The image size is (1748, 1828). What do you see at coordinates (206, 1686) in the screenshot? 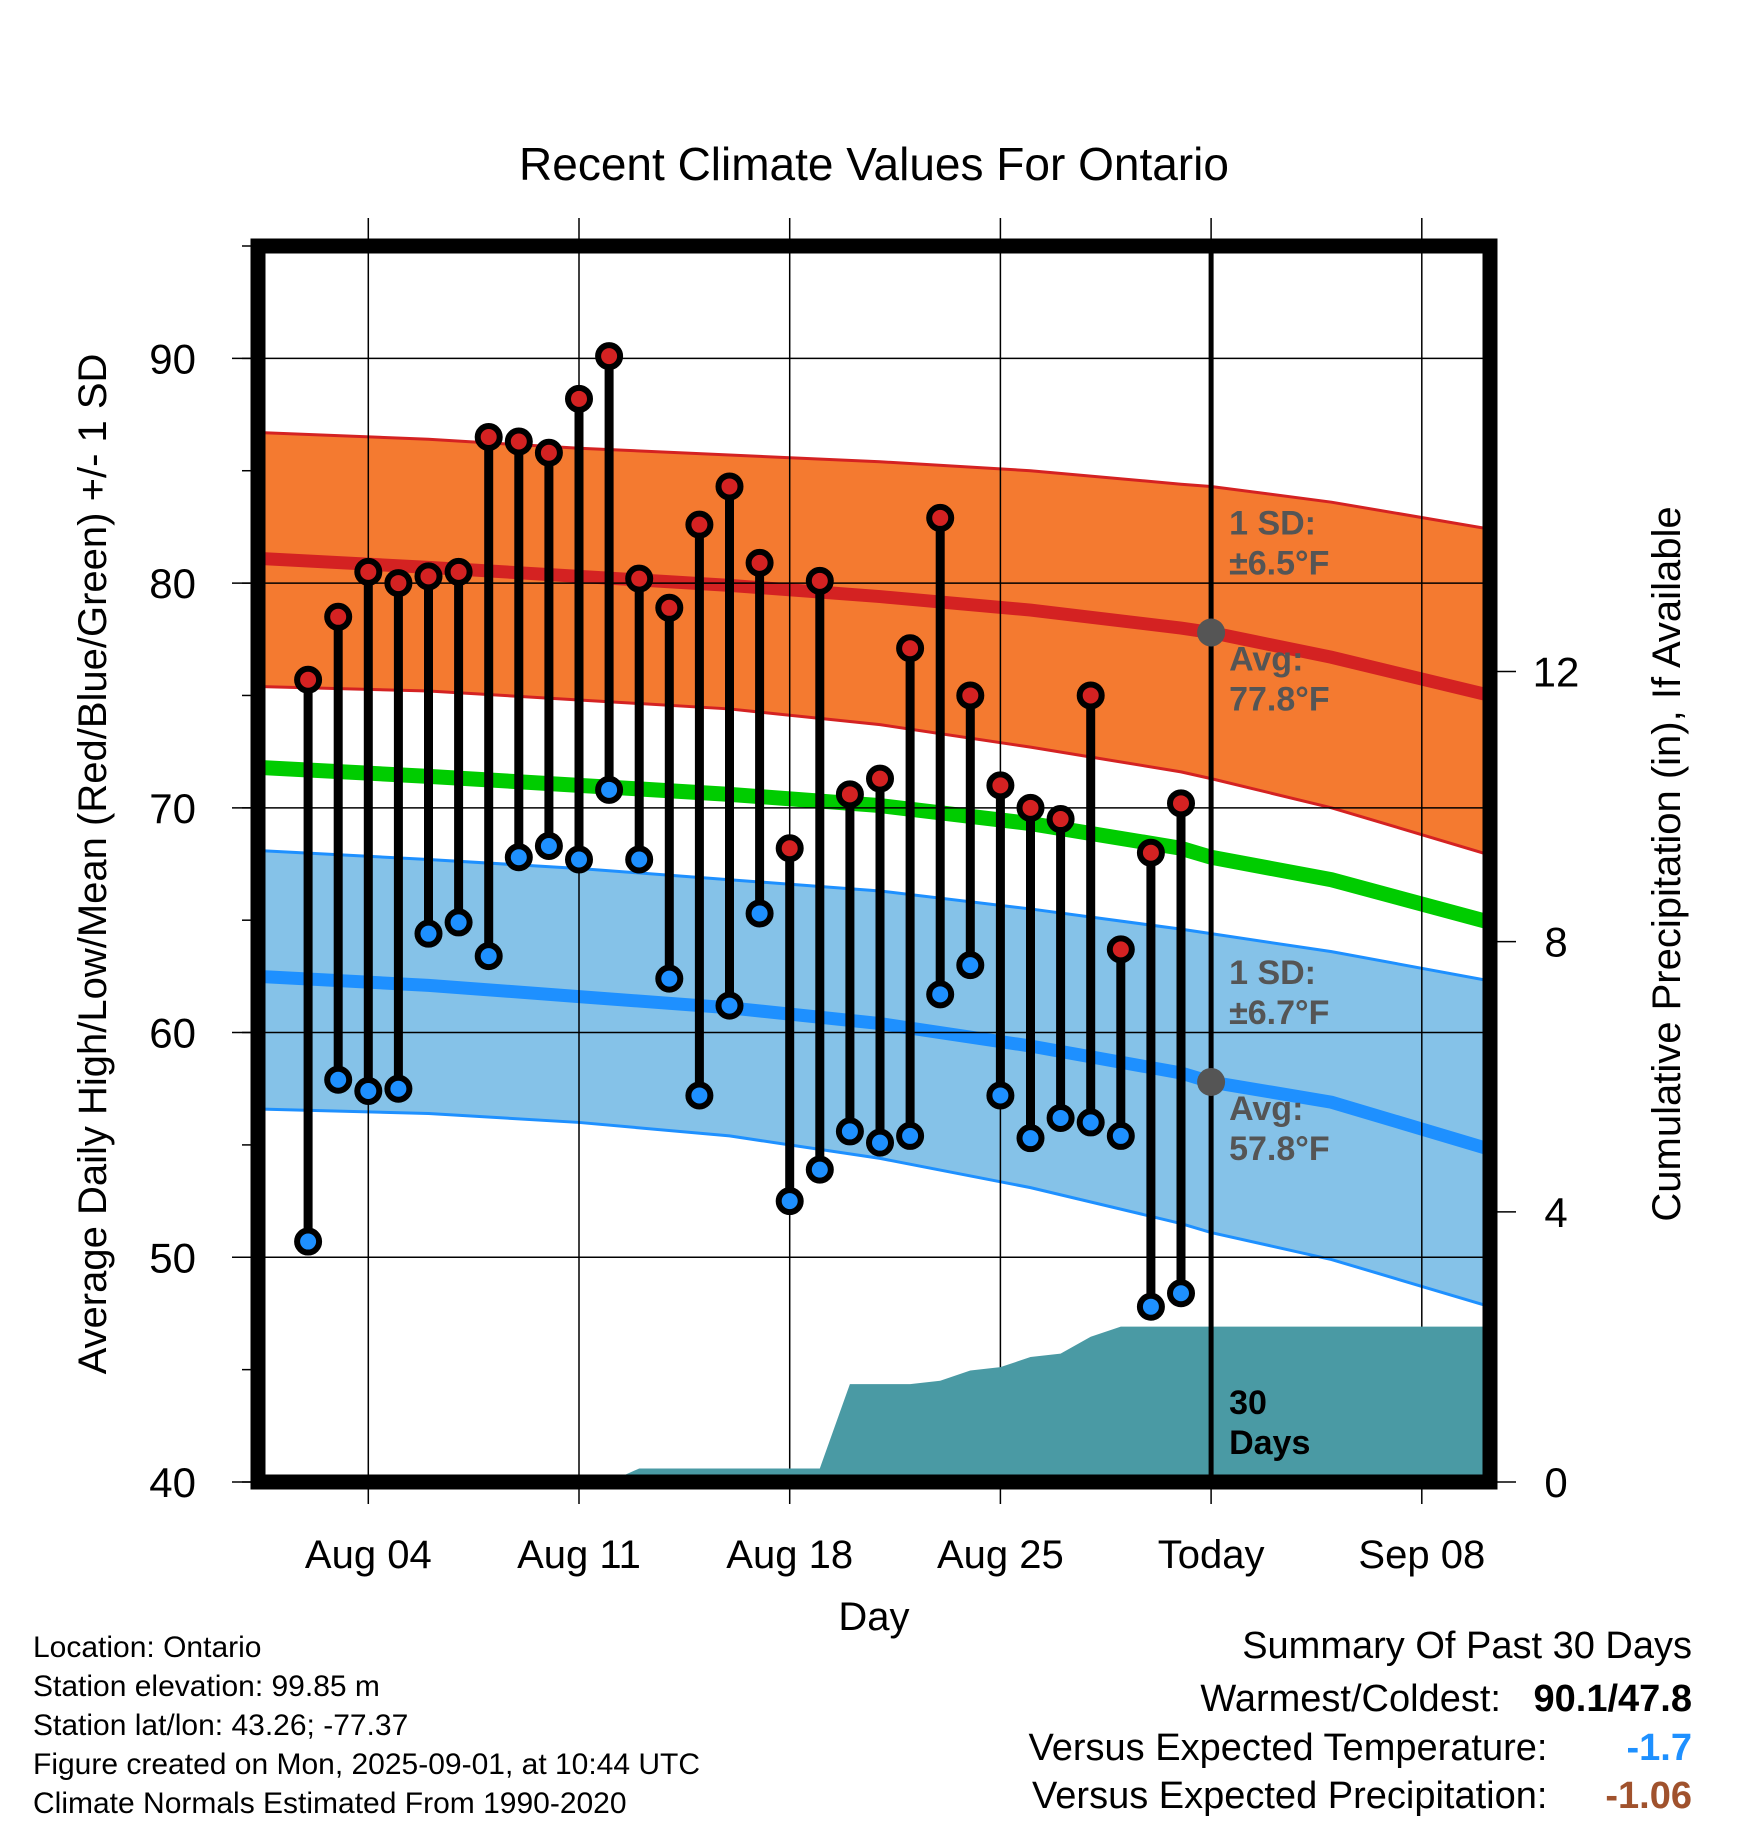
I see `info-elevation: Station elevation: 99.85 m` at bounding box center [206, 1686].